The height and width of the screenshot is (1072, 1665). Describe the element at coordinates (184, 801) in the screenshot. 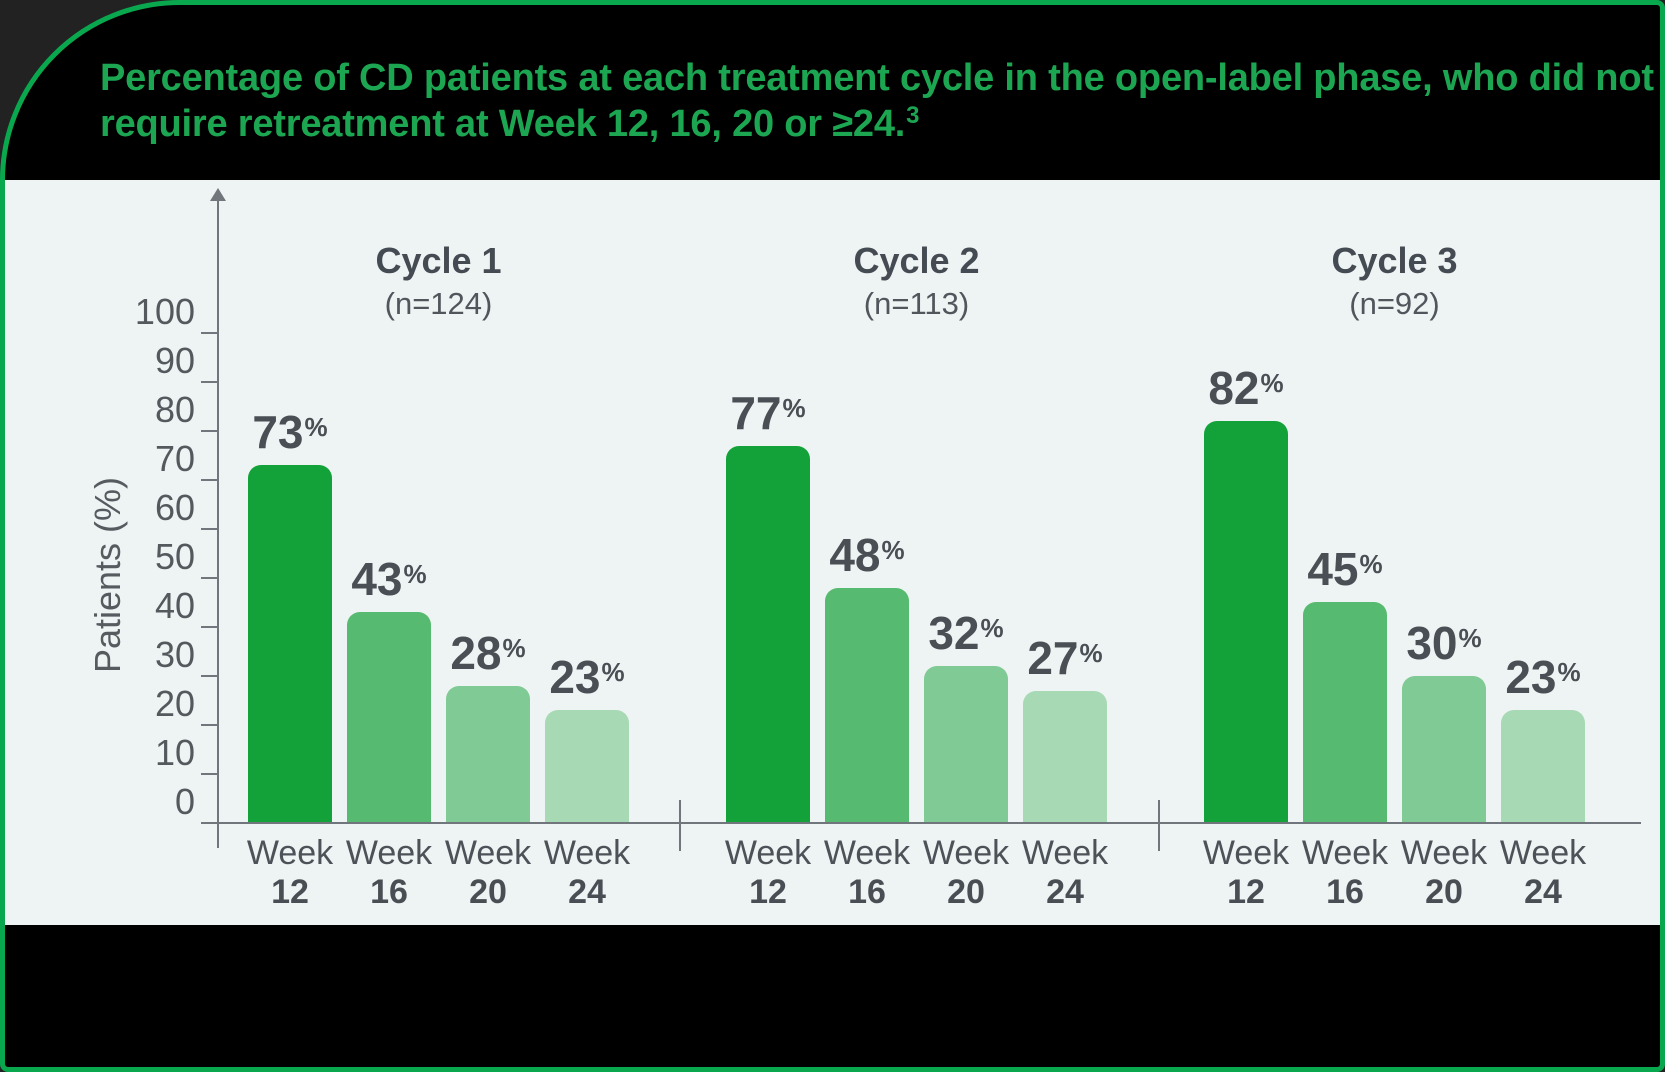

I see `y-axis-tick-label: 0` at that location.